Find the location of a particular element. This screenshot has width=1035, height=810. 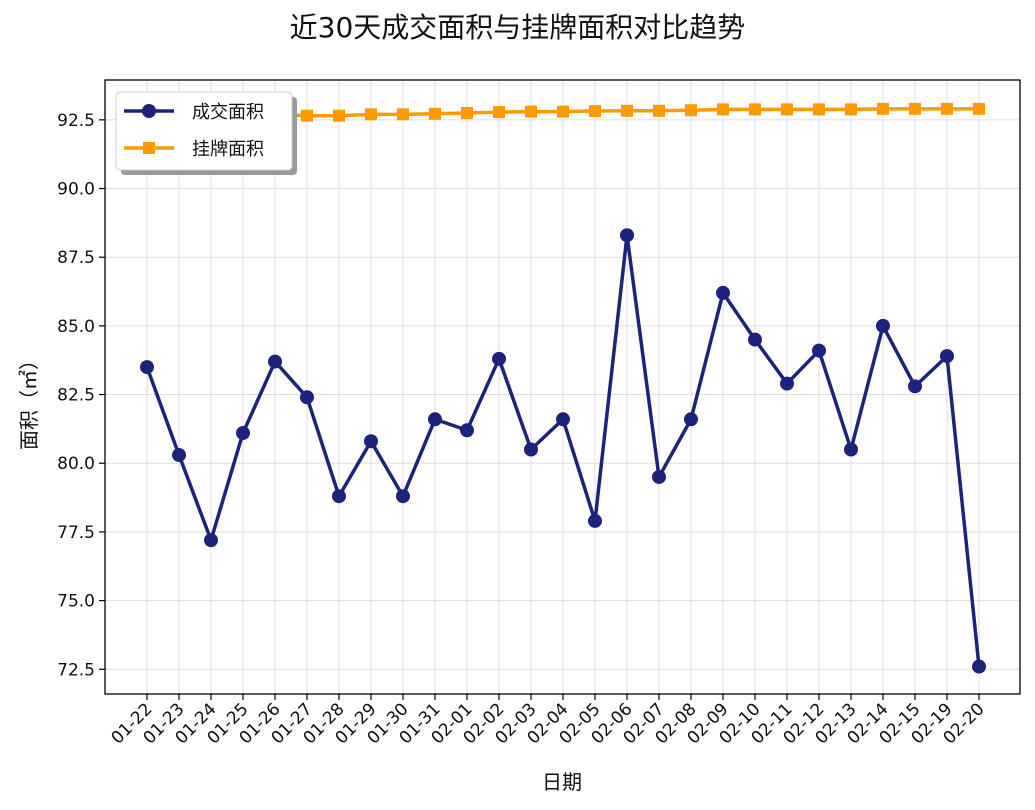

x-axis-label: 日期 is located at coordinates (562, 782).